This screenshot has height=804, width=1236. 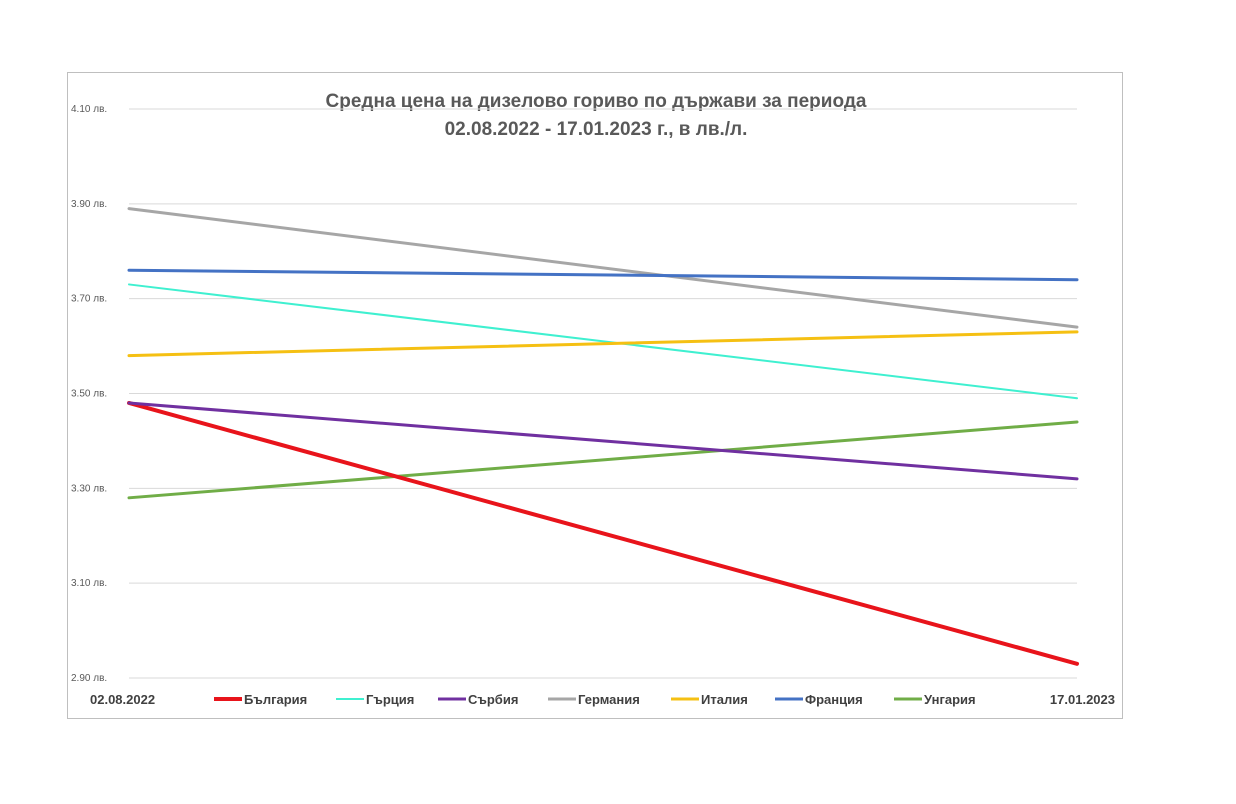 I want to click on legend-label: Сърбия, so click(x=493, y=699).